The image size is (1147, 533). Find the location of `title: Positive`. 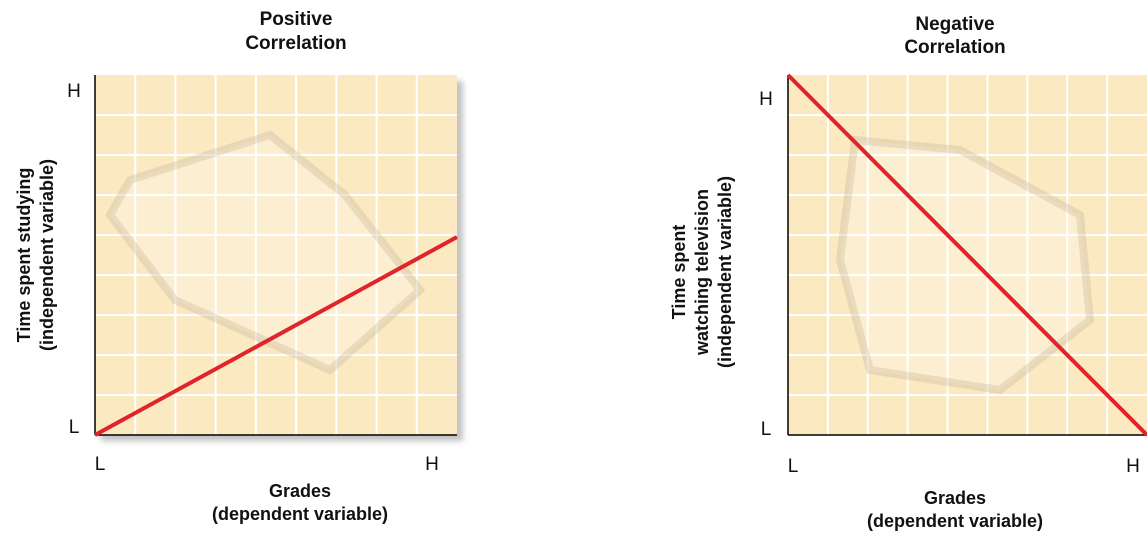

title: Positive is located at coordinates (296, 19).